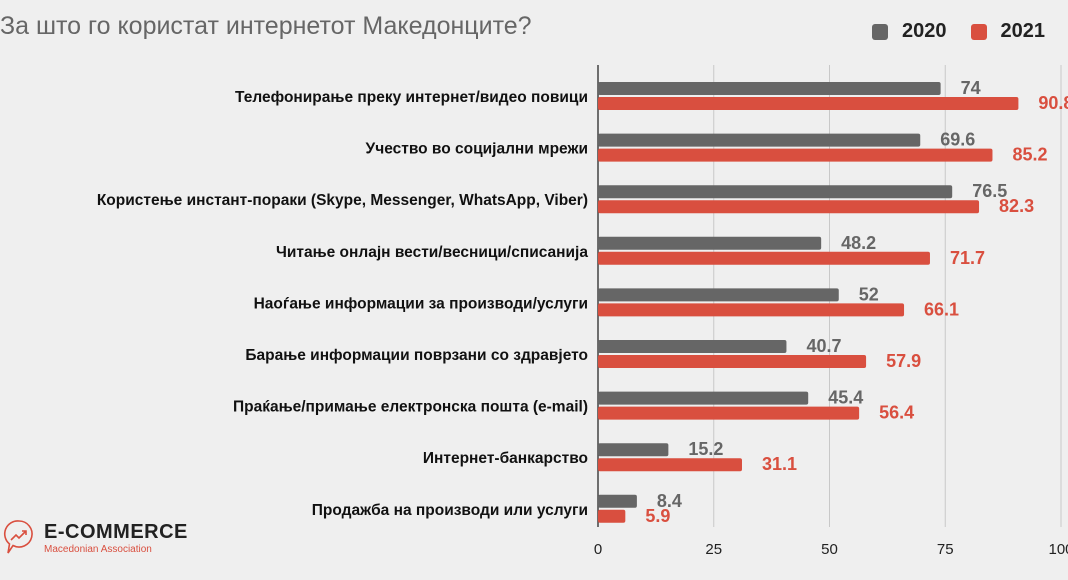 The width and height of the screenshot is (1068, 580). Describe the element at coordinates (869, 294) in the screenshot. I see `data-label-2020: 52` at that location.